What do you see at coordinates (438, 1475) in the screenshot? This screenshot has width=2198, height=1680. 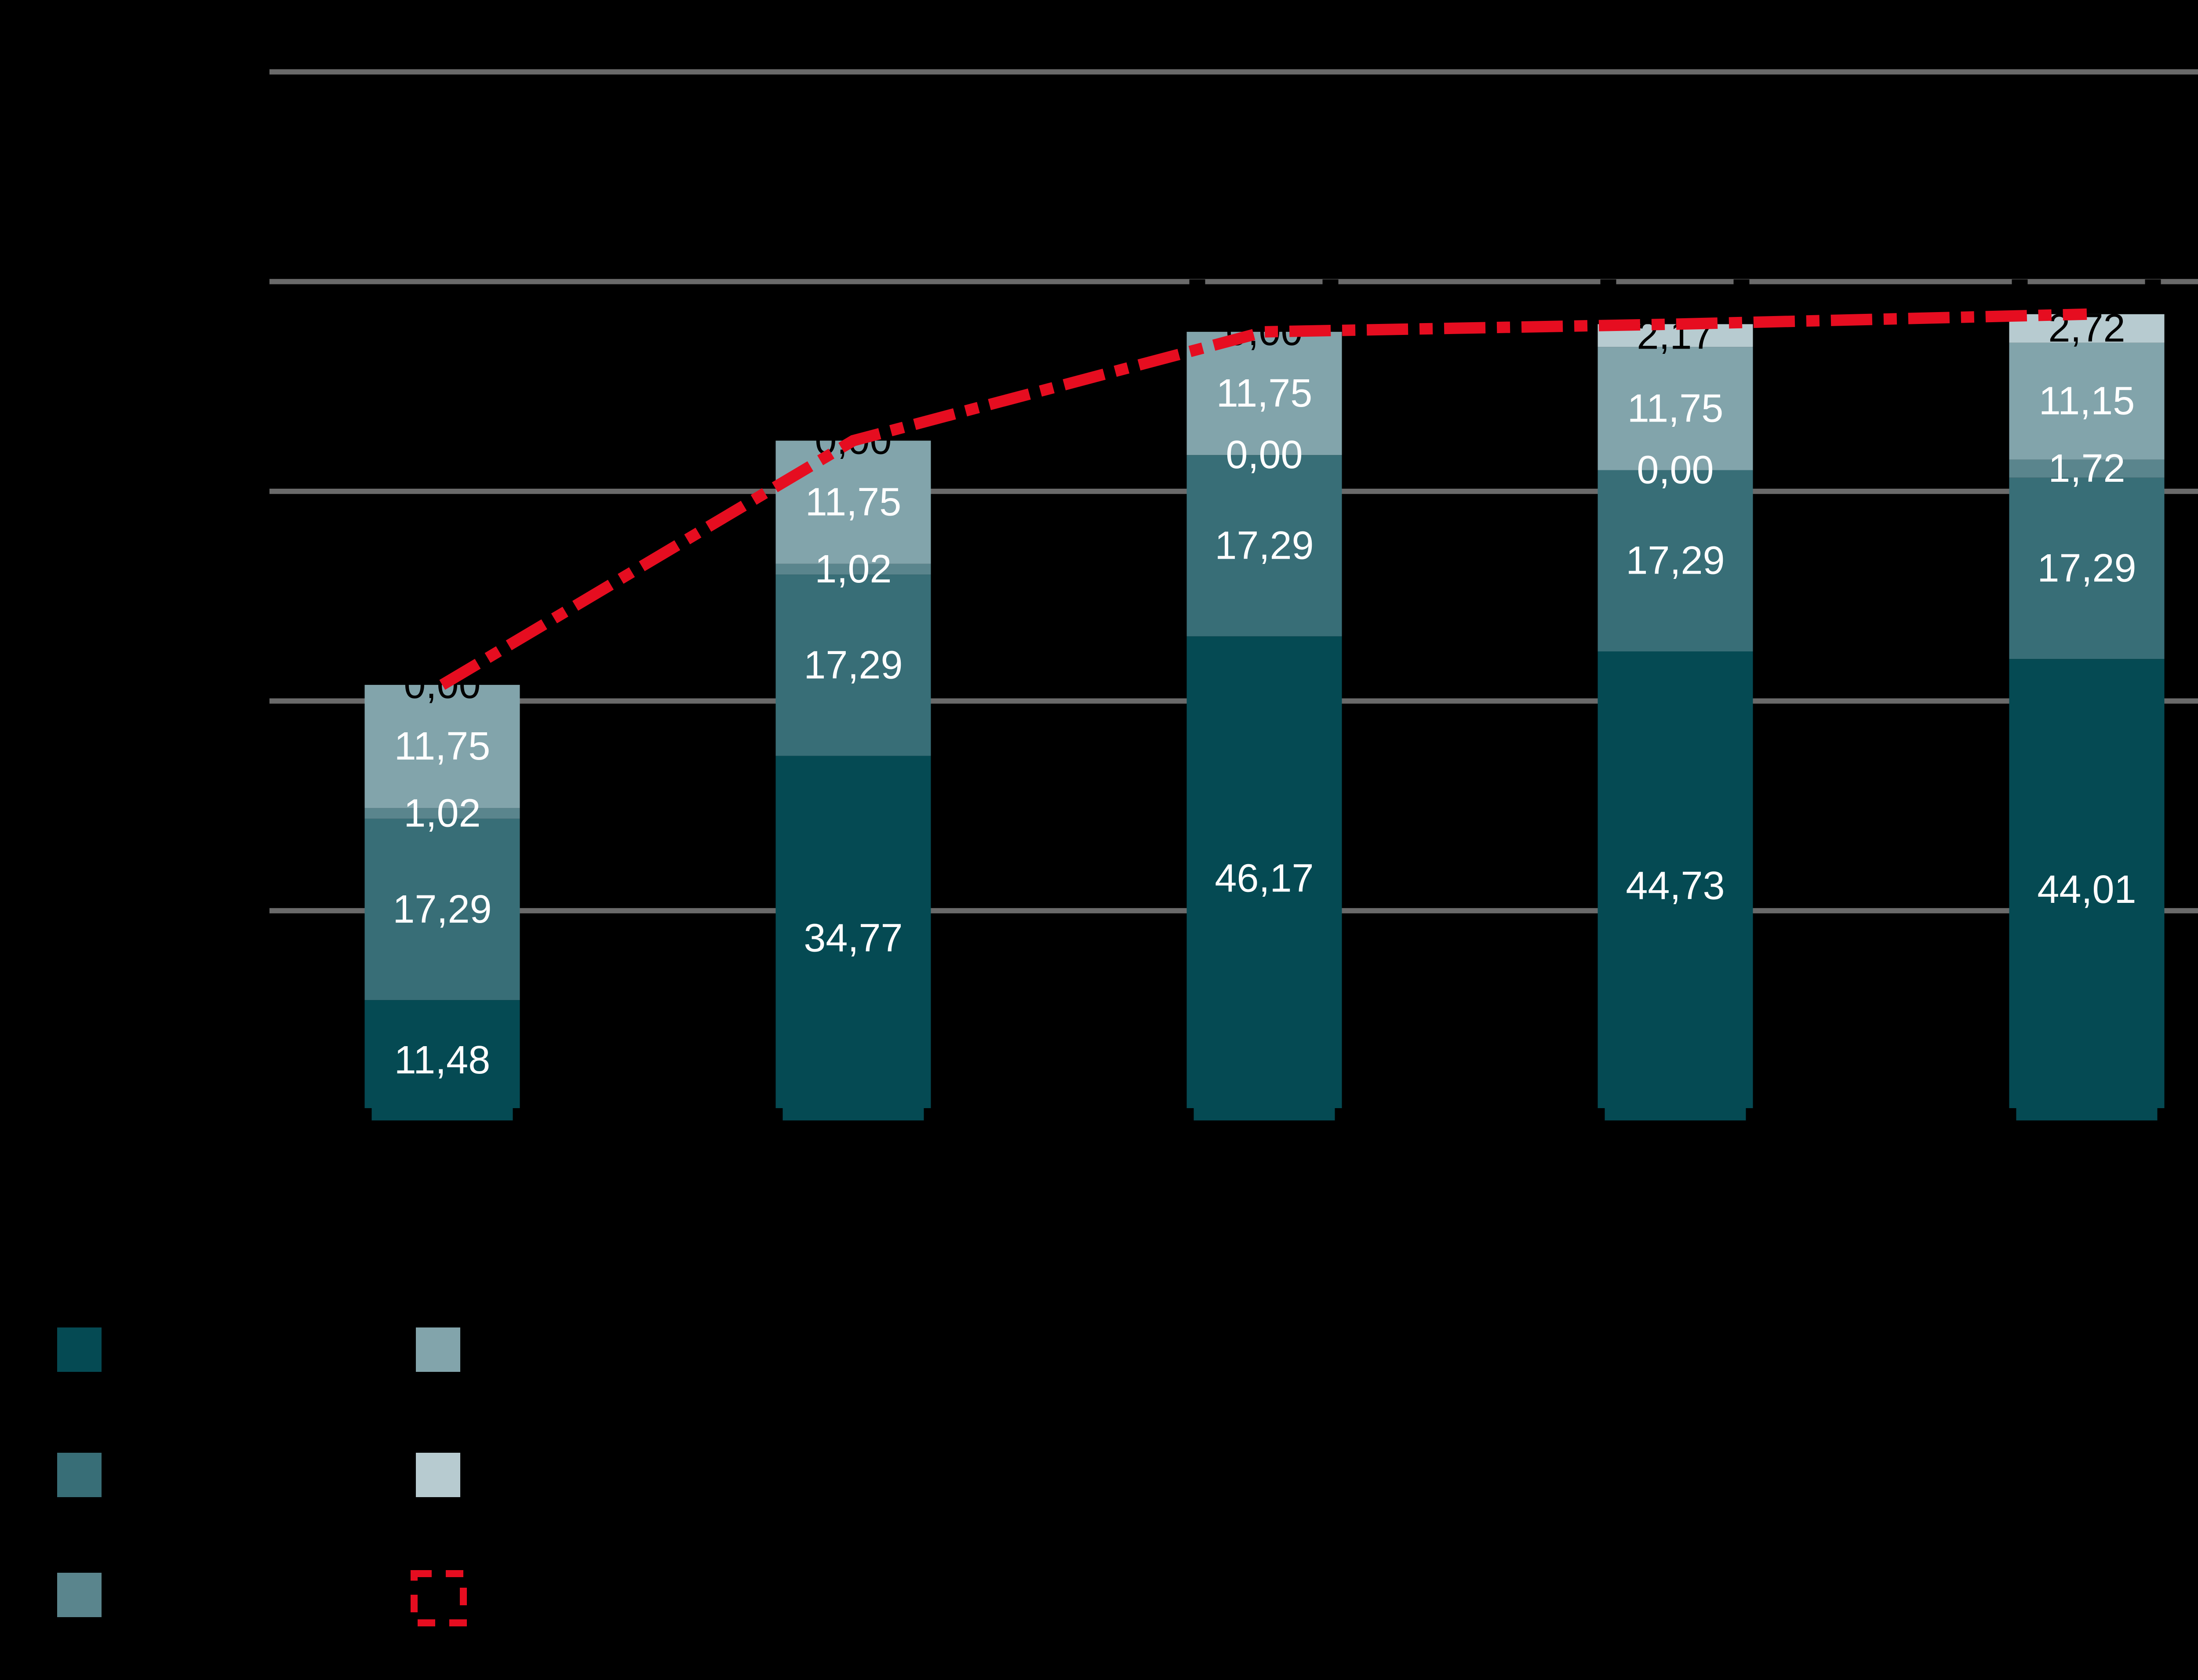 I see `legend-series-5-swatch` at bounding box center [438, 1475].